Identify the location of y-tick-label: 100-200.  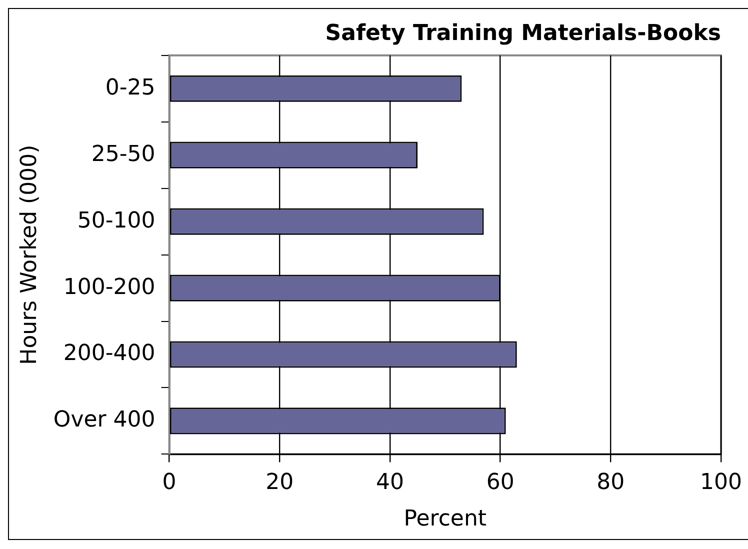
(109, 287).